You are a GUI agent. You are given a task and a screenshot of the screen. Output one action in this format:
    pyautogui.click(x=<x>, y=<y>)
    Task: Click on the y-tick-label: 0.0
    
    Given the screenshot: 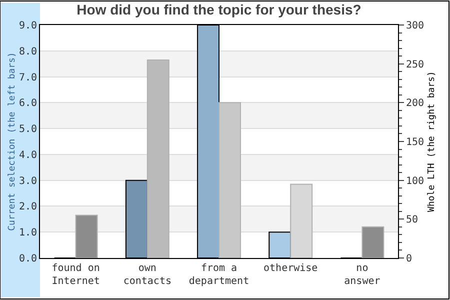 What is the action you would take?
    pyautogui.click(x=27, y=259)
    